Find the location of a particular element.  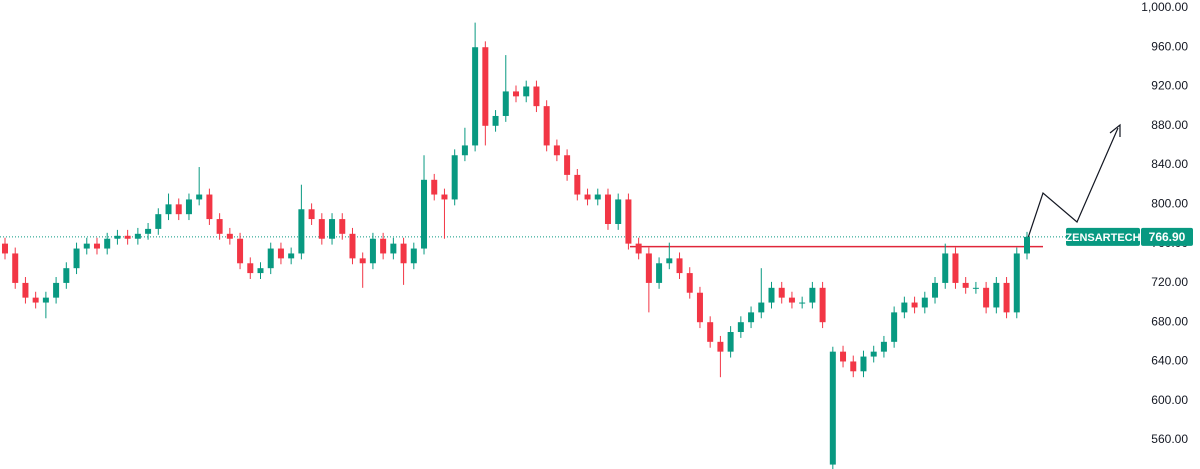

y-tick-label: 800.00 is located at coordinates (1169, 204).